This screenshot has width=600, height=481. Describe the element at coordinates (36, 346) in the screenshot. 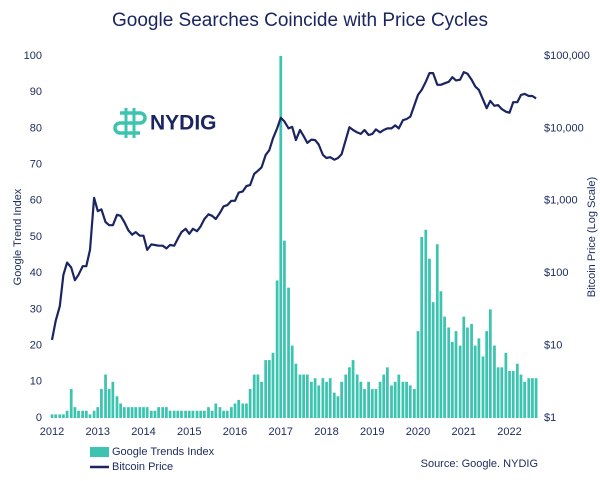

I see `y-tick-label: 20` at that location.